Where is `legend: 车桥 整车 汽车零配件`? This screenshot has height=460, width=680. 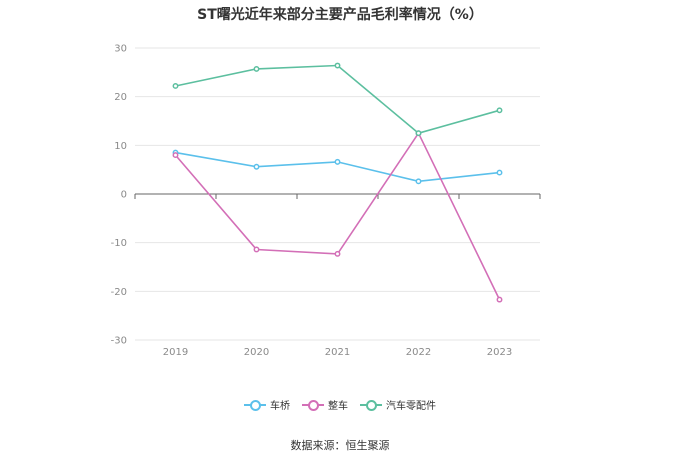
legend: 车桥 整车 汽车零配件 is located at coordinates (340, 404).